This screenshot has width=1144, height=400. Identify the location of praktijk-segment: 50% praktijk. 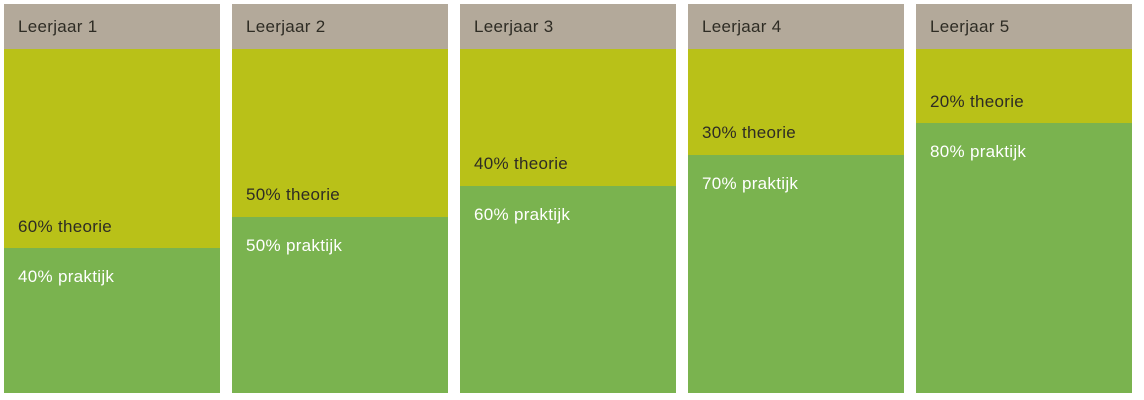
(340, 305).